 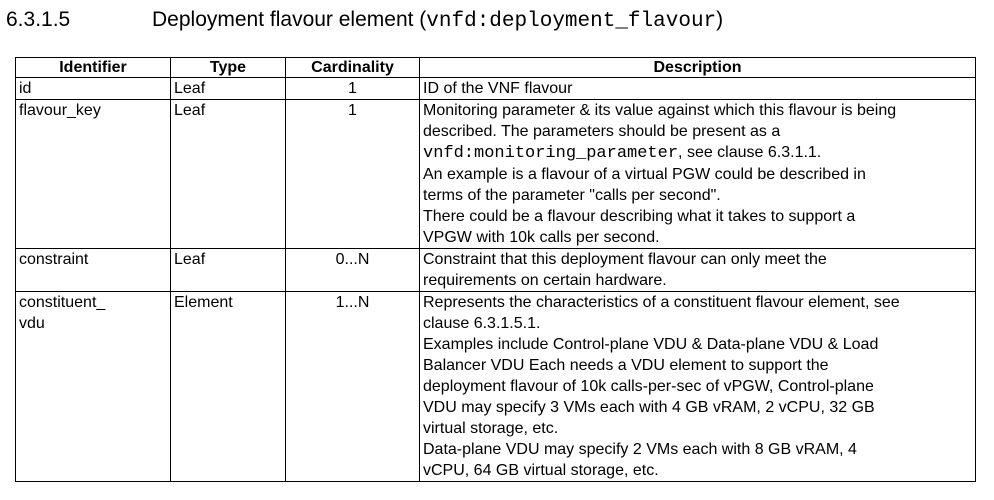 What do you see at coordinates (228, 67) in the screenshot?
I see `header-type: Type` at bounding box center [228, 67].